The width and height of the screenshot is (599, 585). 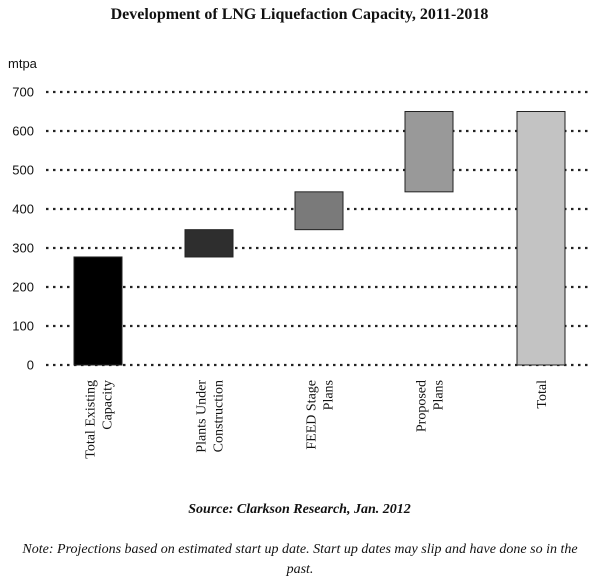 I want to click on source-caption: Source: Clarkson Research, Jan. 2012, so click(x=299, y=509).